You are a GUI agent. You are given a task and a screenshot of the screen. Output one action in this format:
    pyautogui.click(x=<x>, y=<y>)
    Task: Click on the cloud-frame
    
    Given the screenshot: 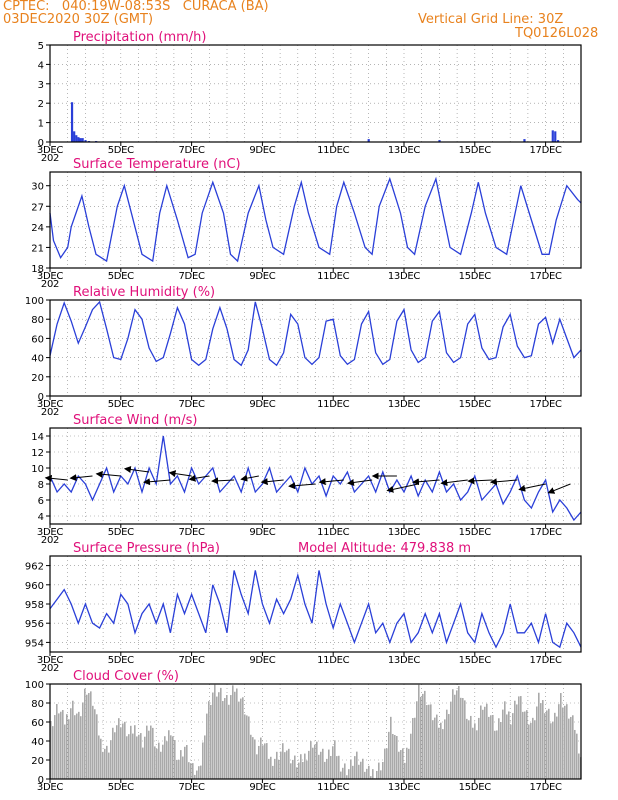 What is the action you would take?
    pyautogui.click(x=315, y=731)
    